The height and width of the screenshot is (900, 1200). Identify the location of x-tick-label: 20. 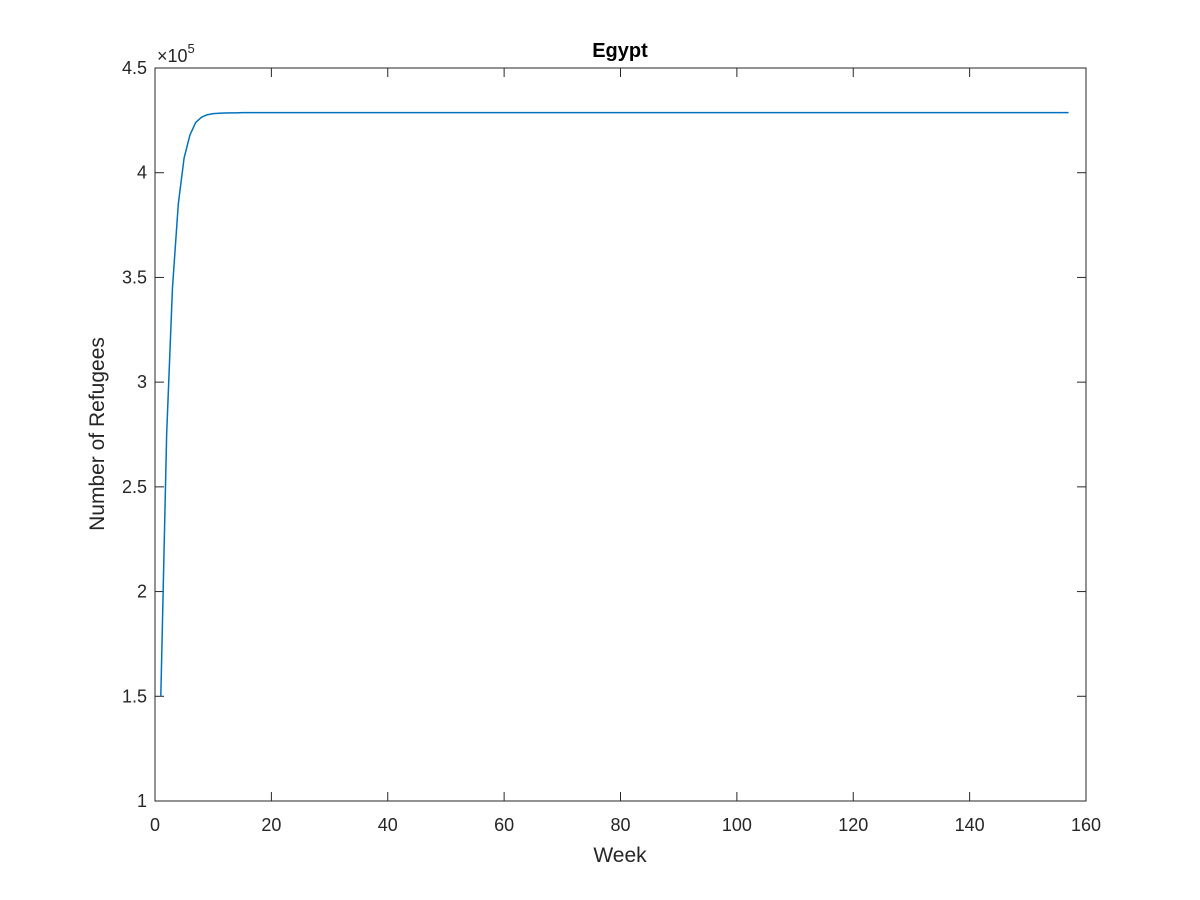
(271, 825).